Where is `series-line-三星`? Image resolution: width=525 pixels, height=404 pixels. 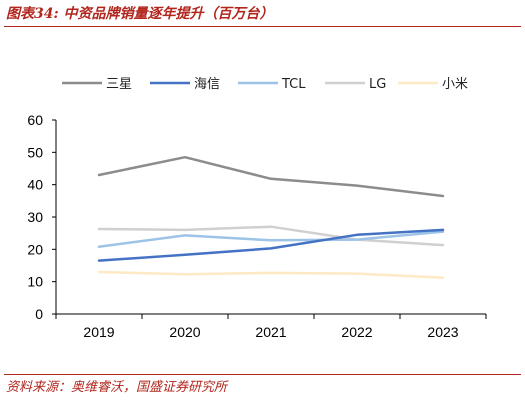 series-line-三星 is located at coordinates (271, 176).